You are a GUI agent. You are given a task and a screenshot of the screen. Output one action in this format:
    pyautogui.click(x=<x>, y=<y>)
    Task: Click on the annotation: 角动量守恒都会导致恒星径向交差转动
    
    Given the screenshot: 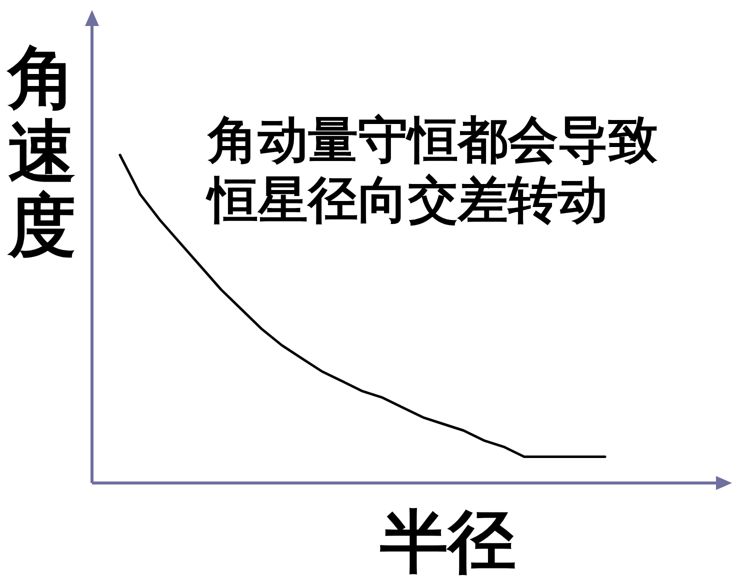 What is the action you would take?
    pyautogui.click(x=433, y=170)
    